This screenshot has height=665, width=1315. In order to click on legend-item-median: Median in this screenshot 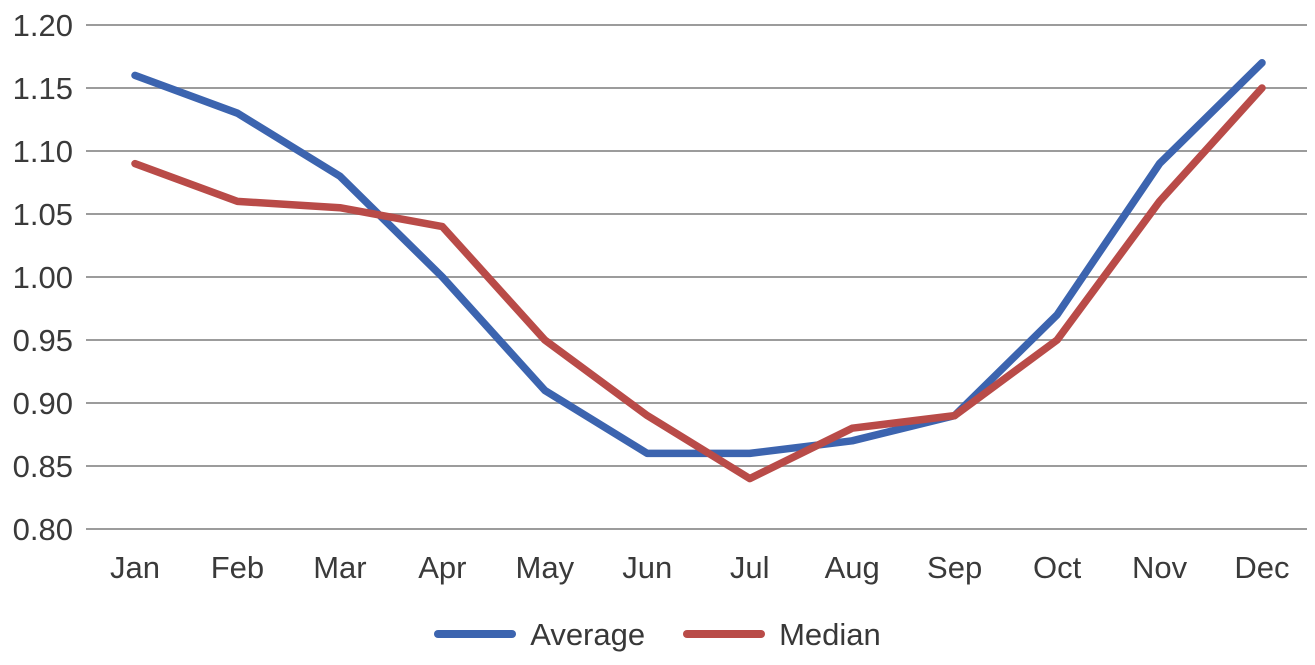, I will do `click(782, 634)`.